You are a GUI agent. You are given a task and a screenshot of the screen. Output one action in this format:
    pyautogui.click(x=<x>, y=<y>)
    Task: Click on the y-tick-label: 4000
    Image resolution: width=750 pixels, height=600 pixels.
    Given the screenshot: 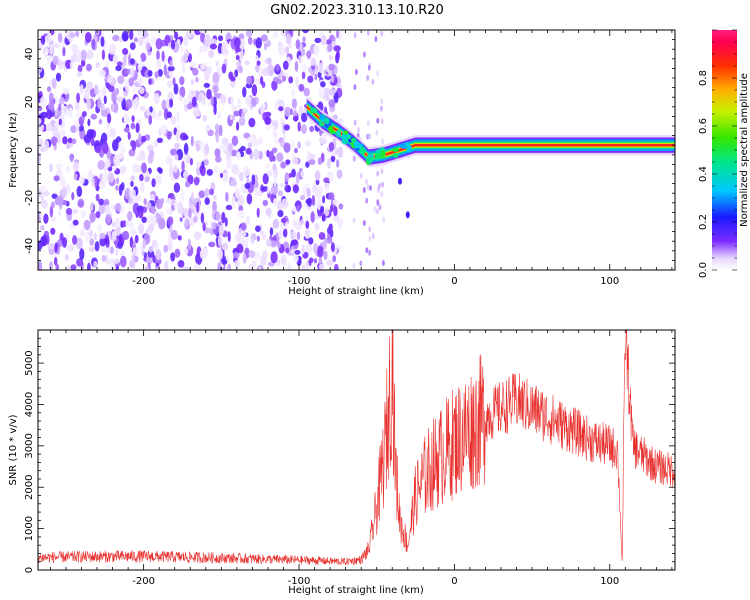 What is the action you would take?
    pyautogui.click(x=29, y=404)
    